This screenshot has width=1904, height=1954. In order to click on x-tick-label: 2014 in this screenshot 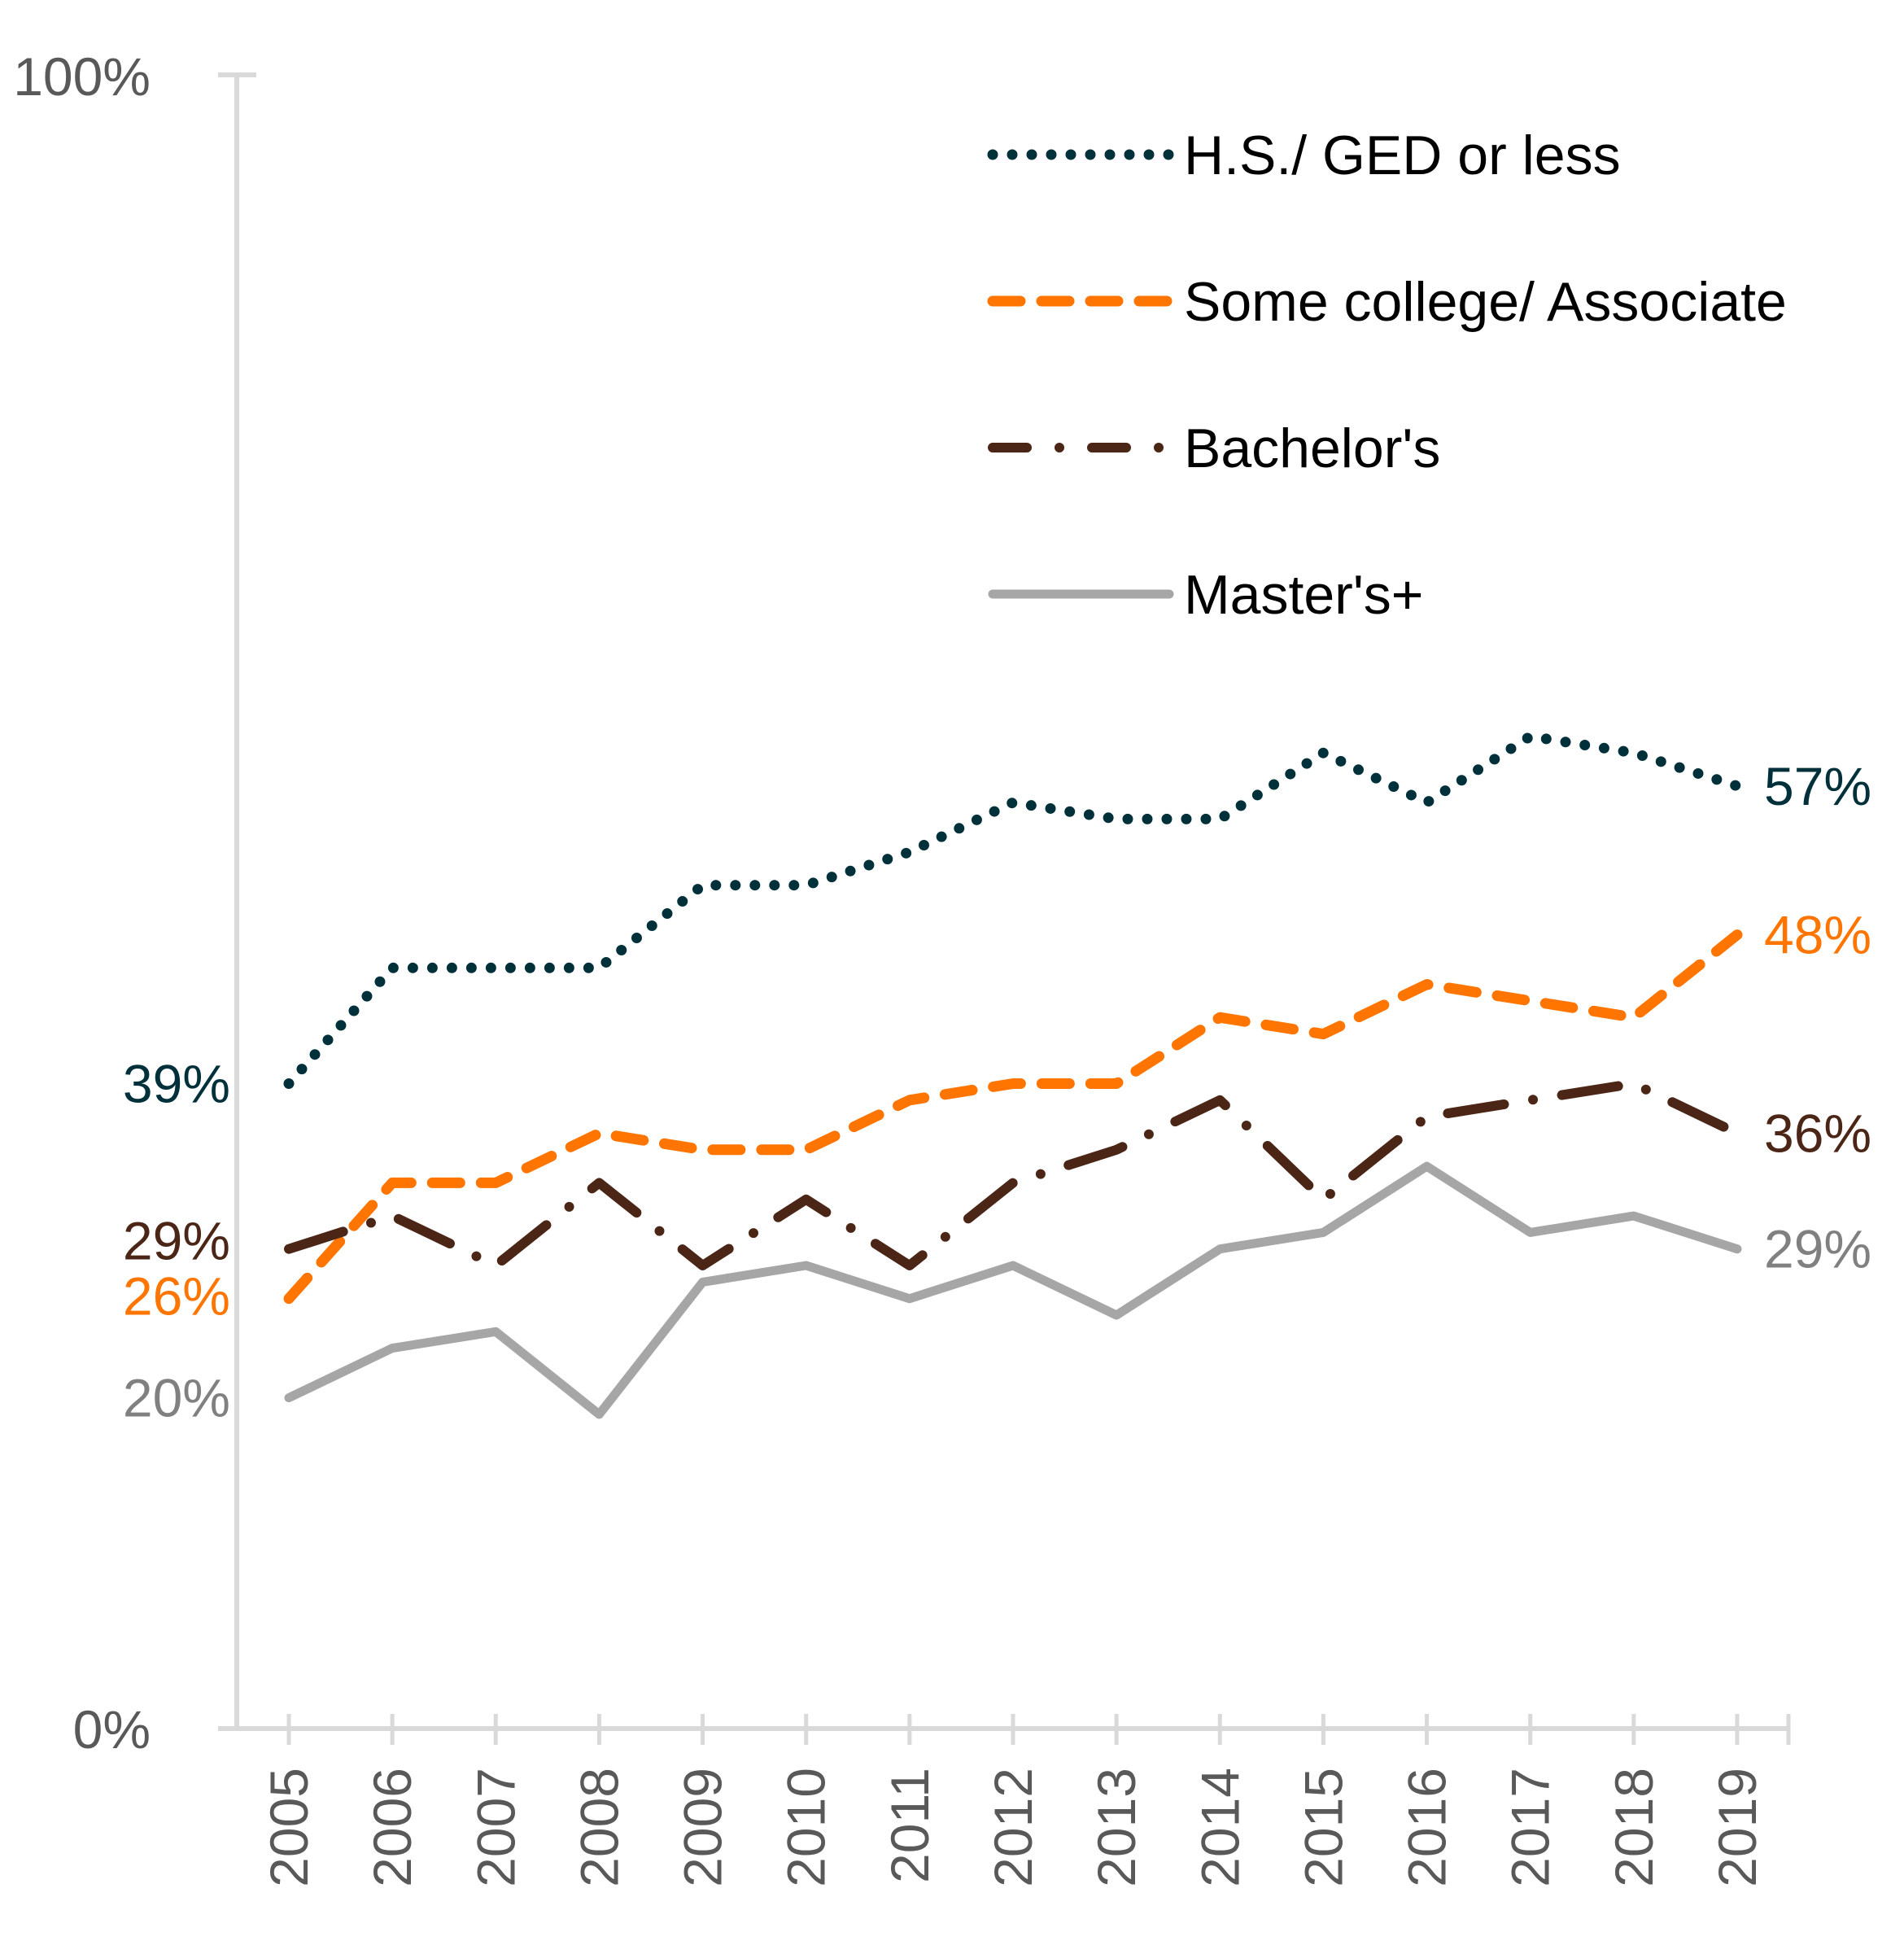, I will do `click(1220, 1828)`.